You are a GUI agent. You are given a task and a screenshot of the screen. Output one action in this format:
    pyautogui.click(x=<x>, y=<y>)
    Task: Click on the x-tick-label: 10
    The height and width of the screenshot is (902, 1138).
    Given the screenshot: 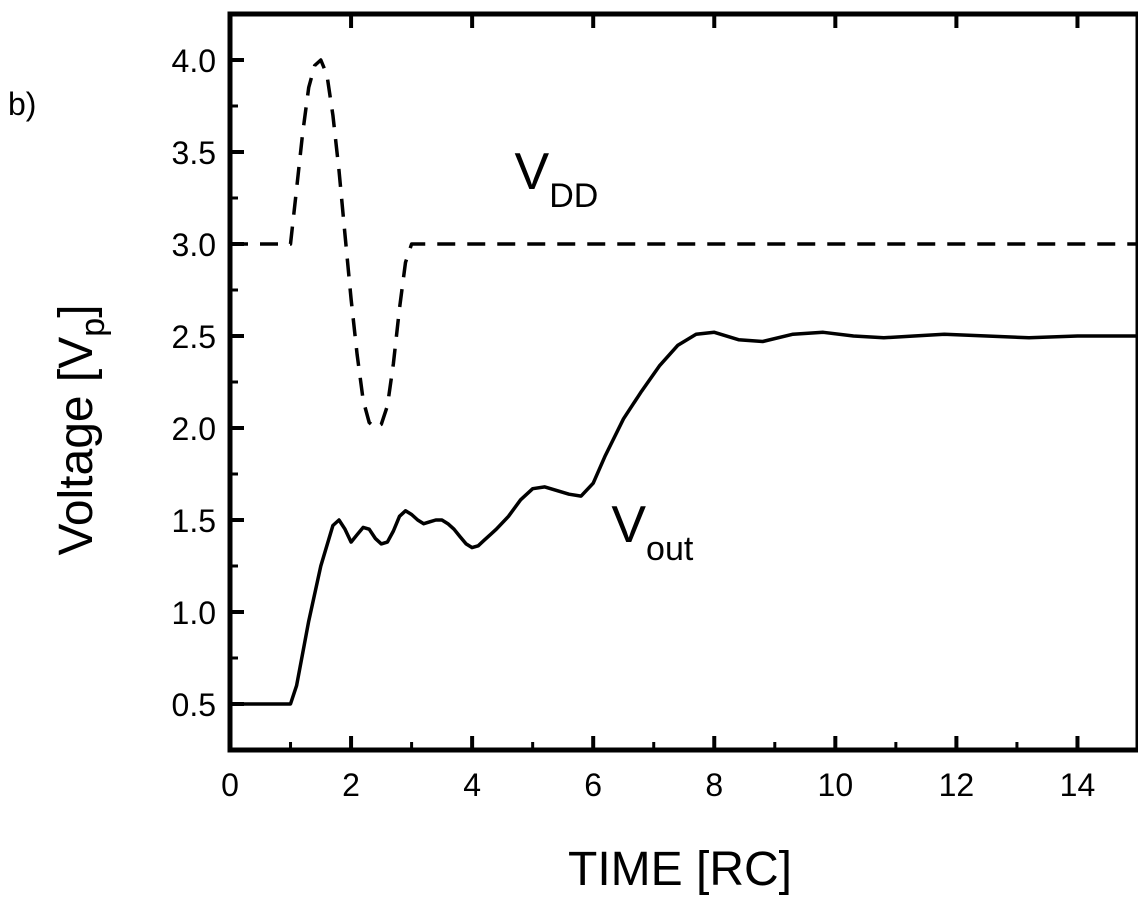 What is the action you would take?
    pyautogui.click(x=836, y=785)
    